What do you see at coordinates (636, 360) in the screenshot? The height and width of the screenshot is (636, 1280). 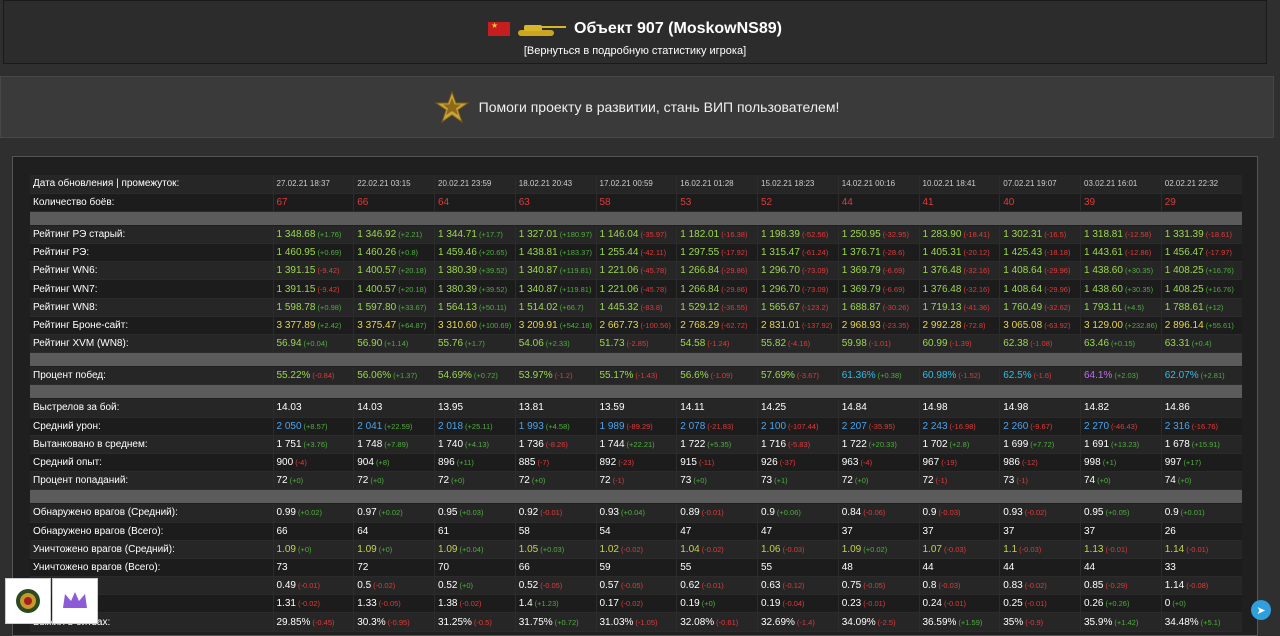 I see `section-separator` at bounding box center [636, 360].